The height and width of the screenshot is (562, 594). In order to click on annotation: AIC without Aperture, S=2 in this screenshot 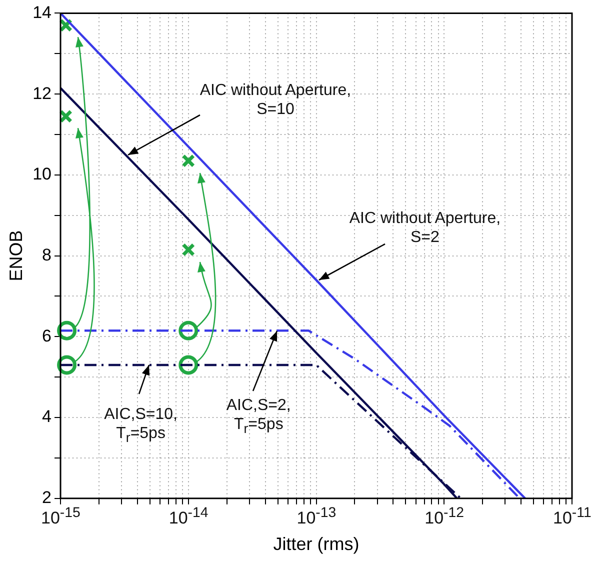, I will do `click(425, 228)`.